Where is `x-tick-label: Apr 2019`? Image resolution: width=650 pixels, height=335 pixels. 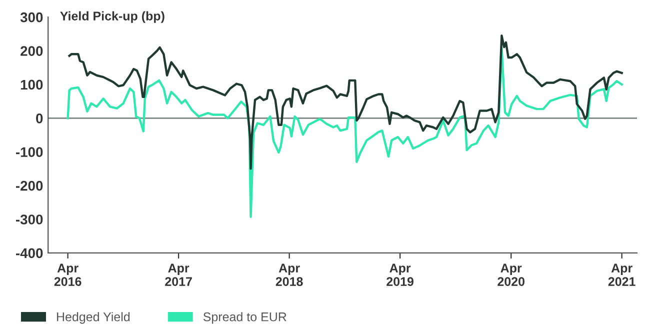
x-tick-label: Apr 2019 is located at coordinates (400, 275).